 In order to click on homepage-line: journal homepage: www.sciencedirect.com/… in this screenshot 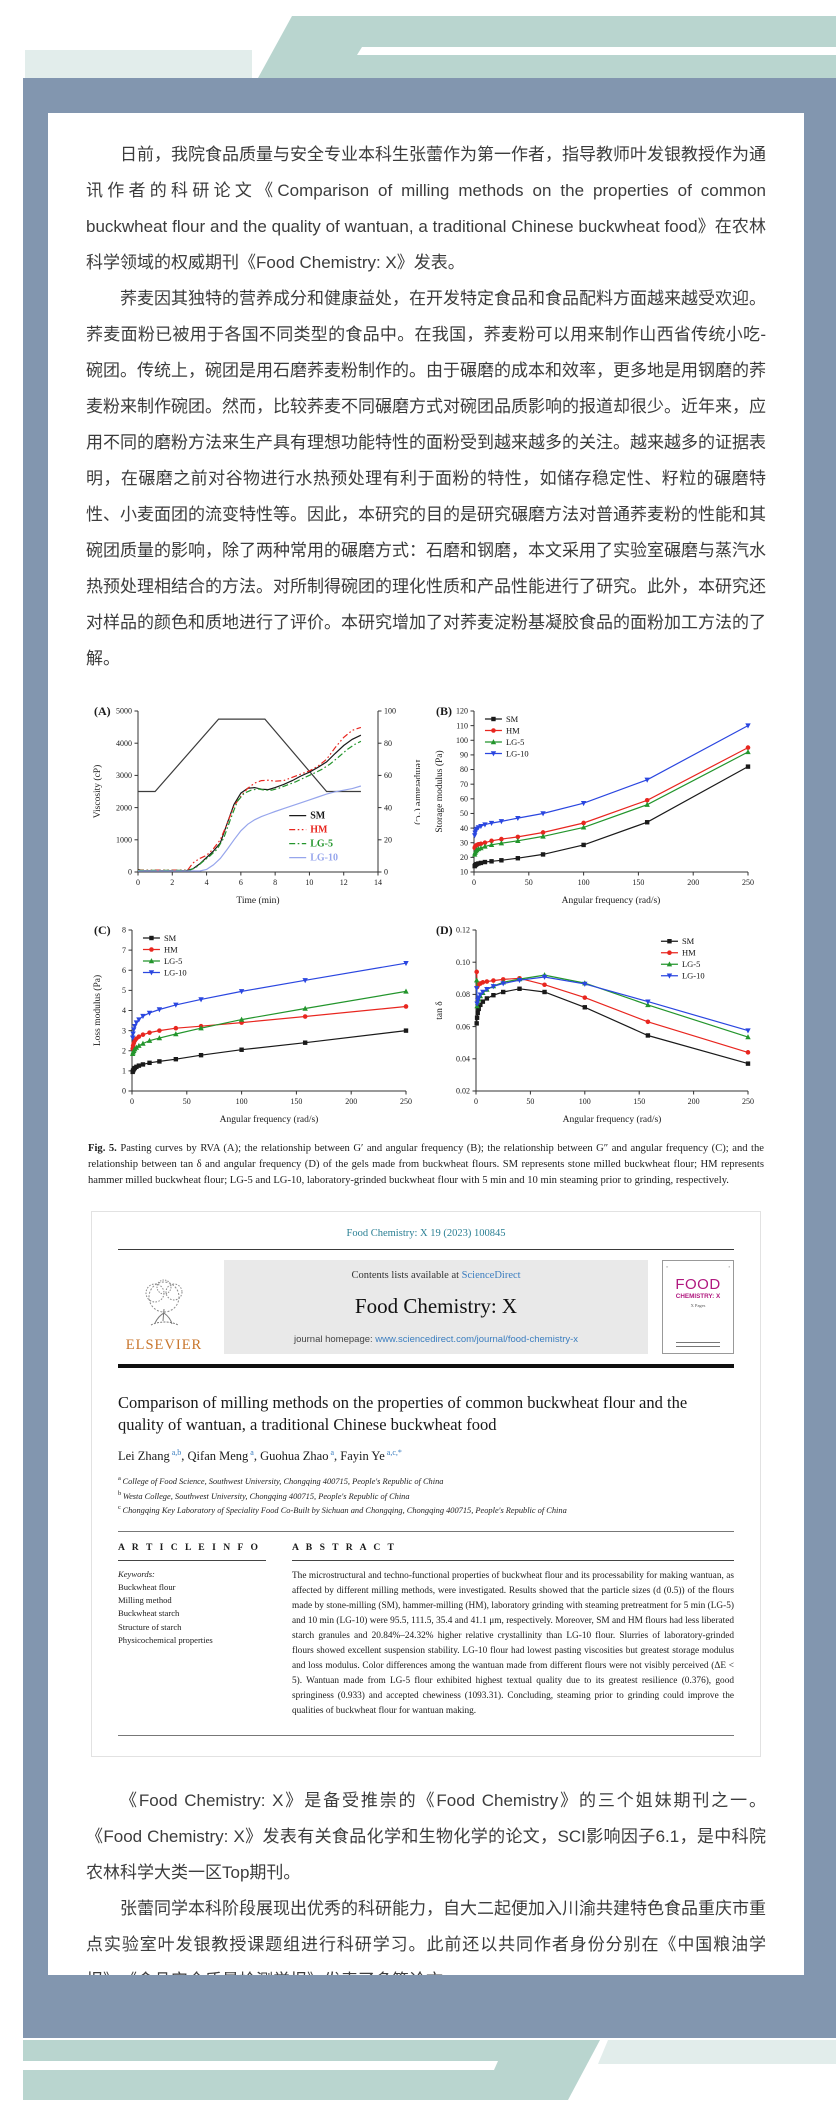, I will do `click(436, 1339)`.